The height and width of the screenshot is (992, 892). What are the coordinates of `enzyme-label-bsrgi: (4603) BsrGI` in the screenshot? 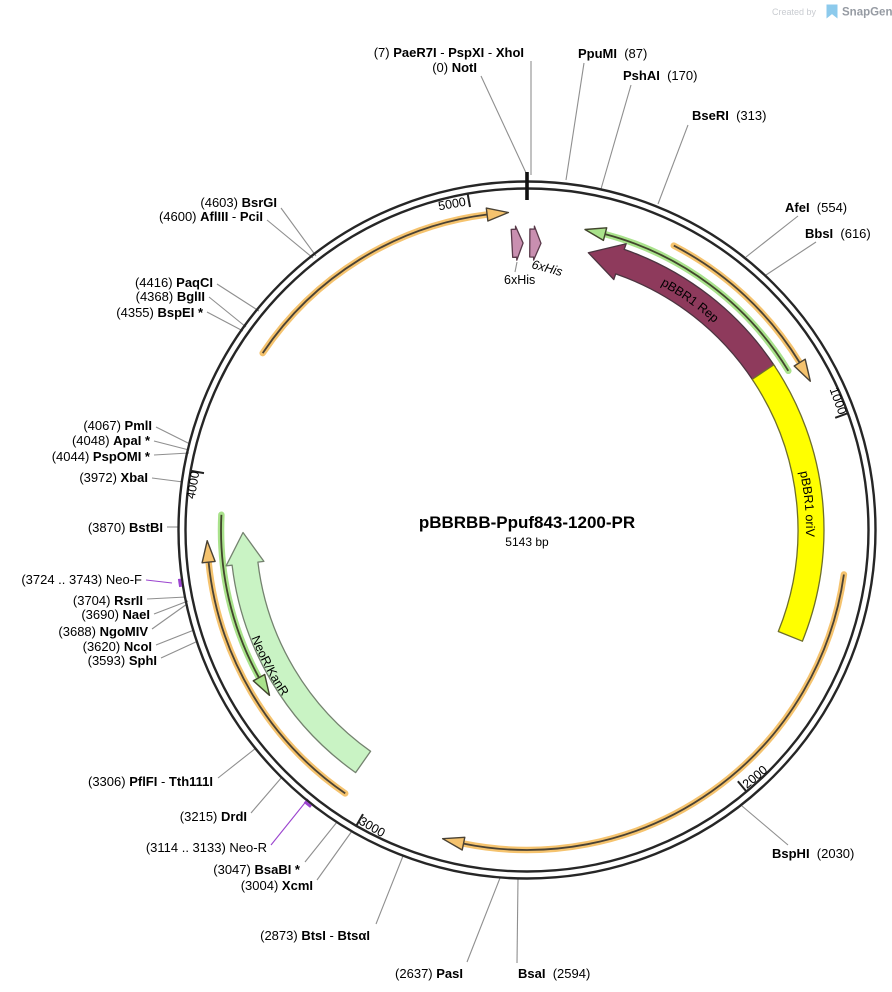 It's located at (238, 202).